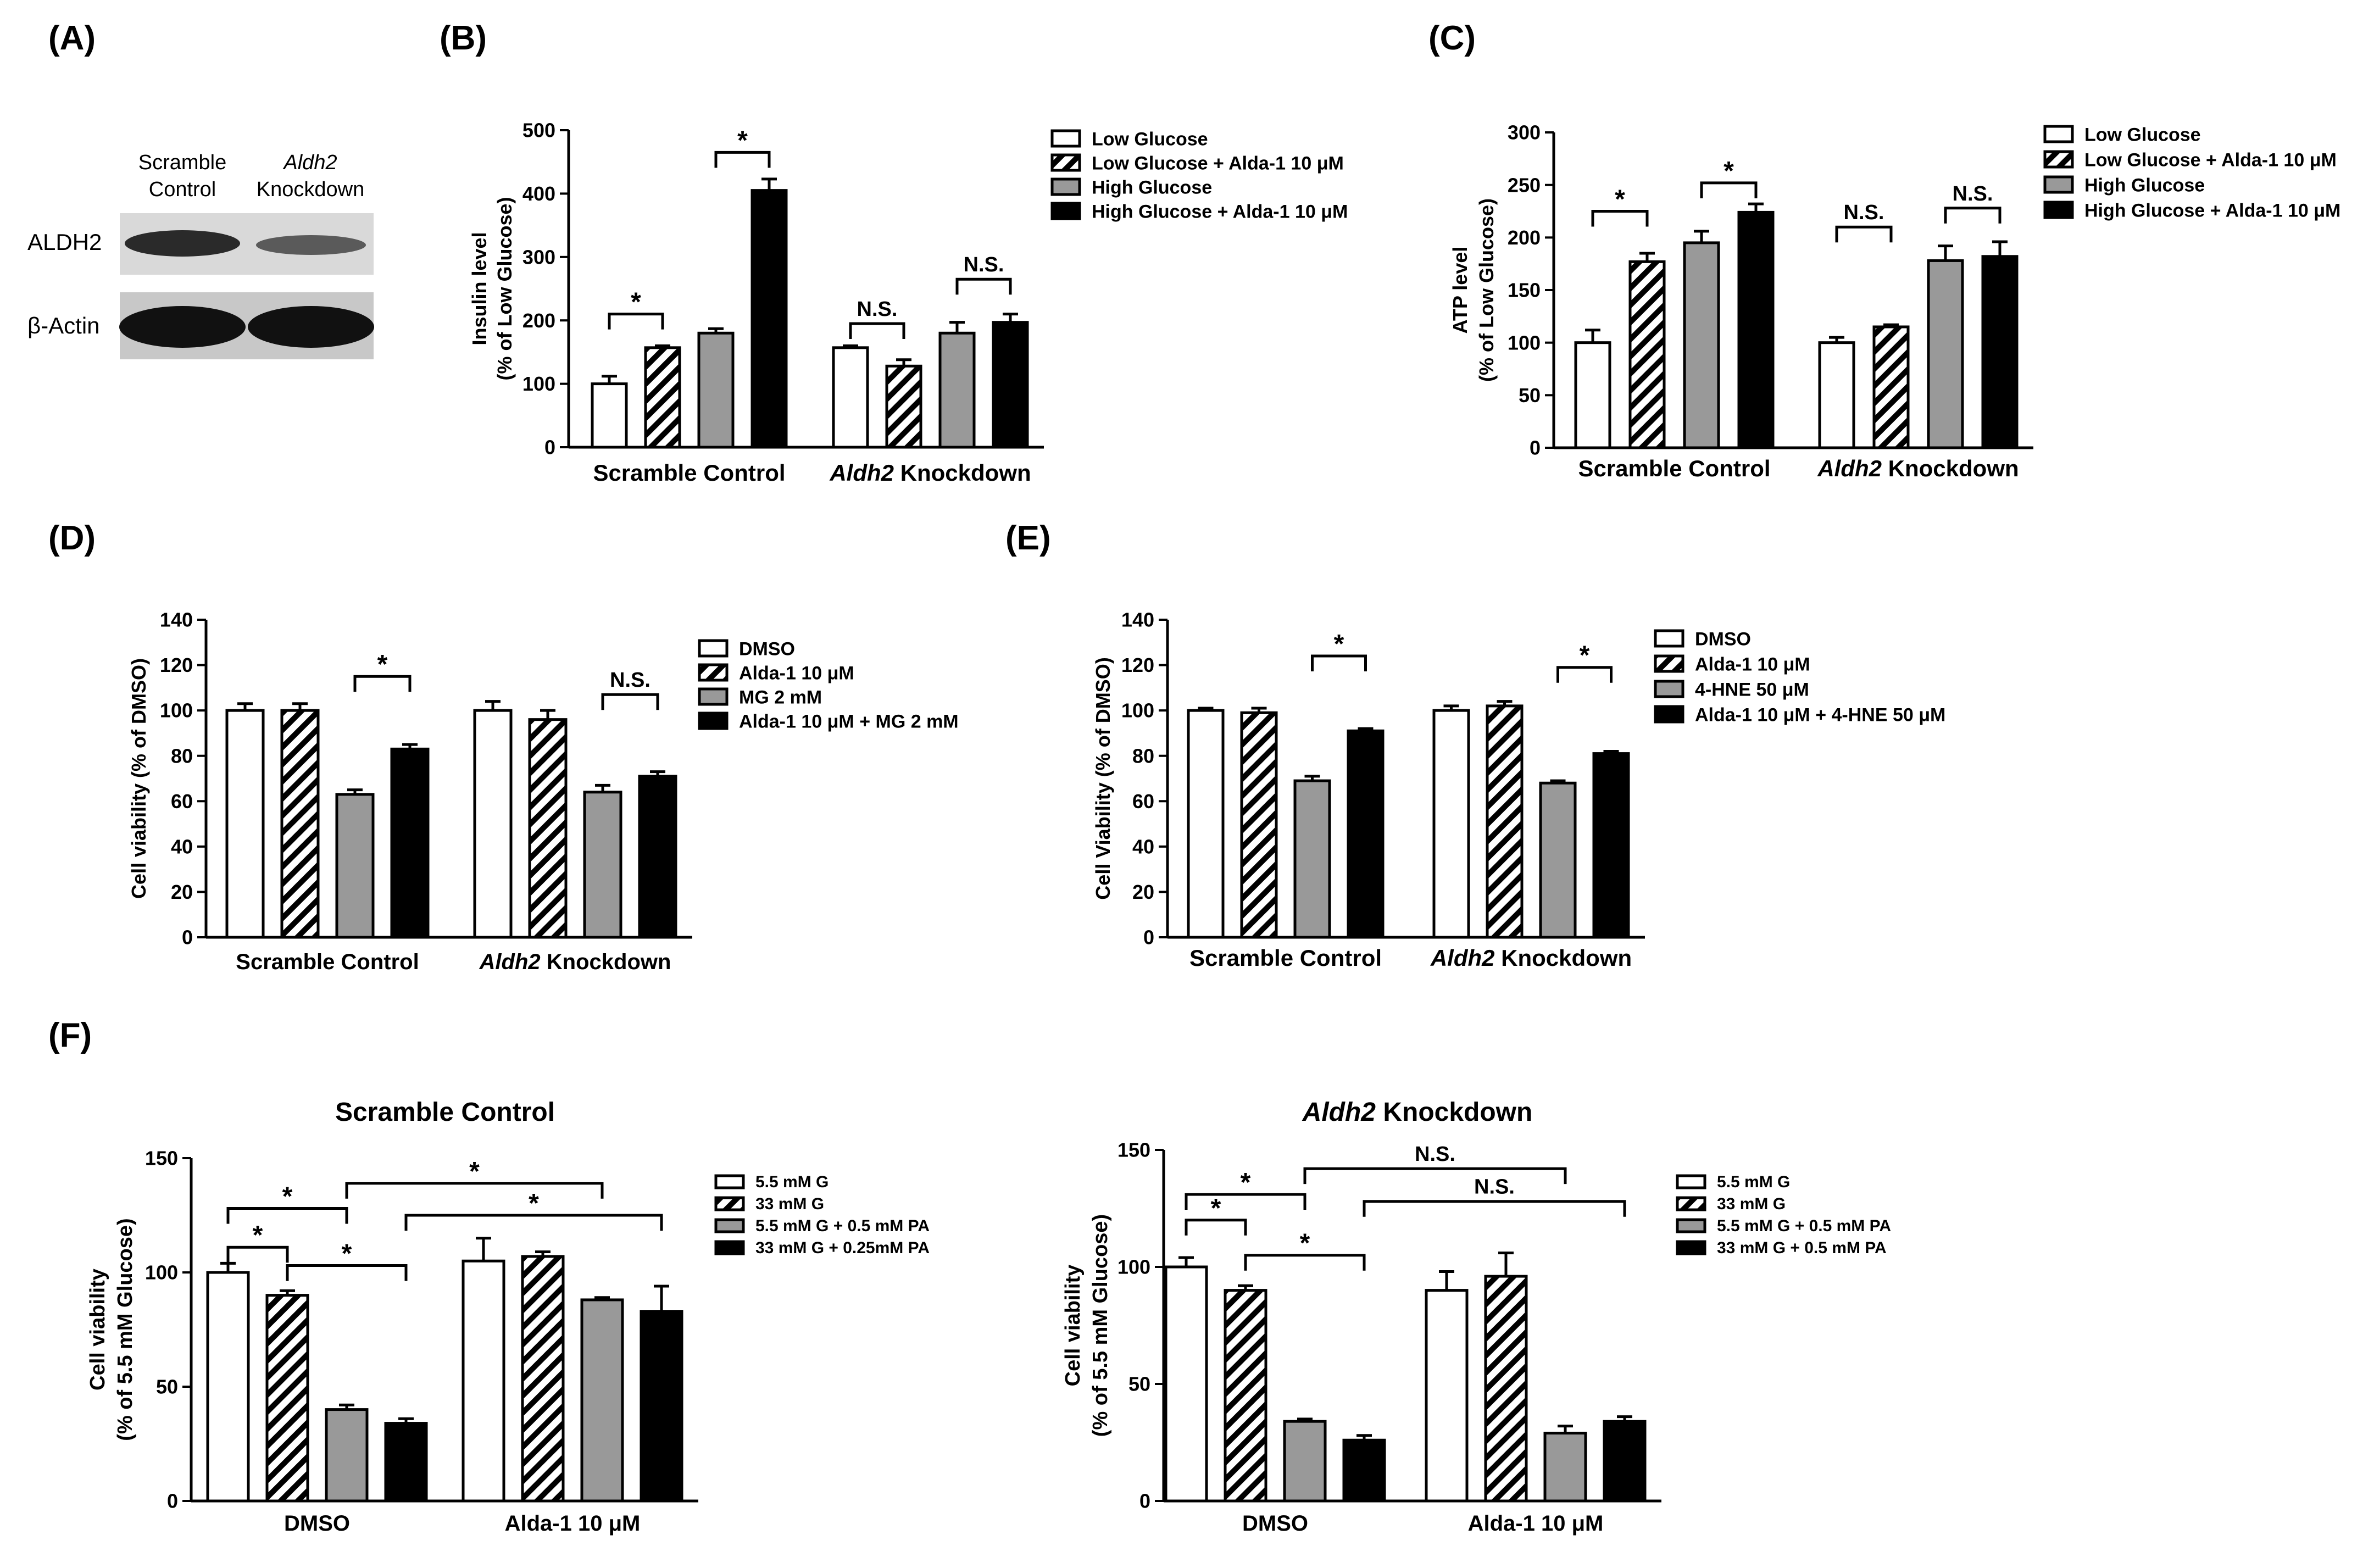 This screenshot has height=1568, width=2374. What do you see at coordinates (1138, 620) in the screenshot?
I see `y-tick-label: 140` at bounding box center [1138, 620].